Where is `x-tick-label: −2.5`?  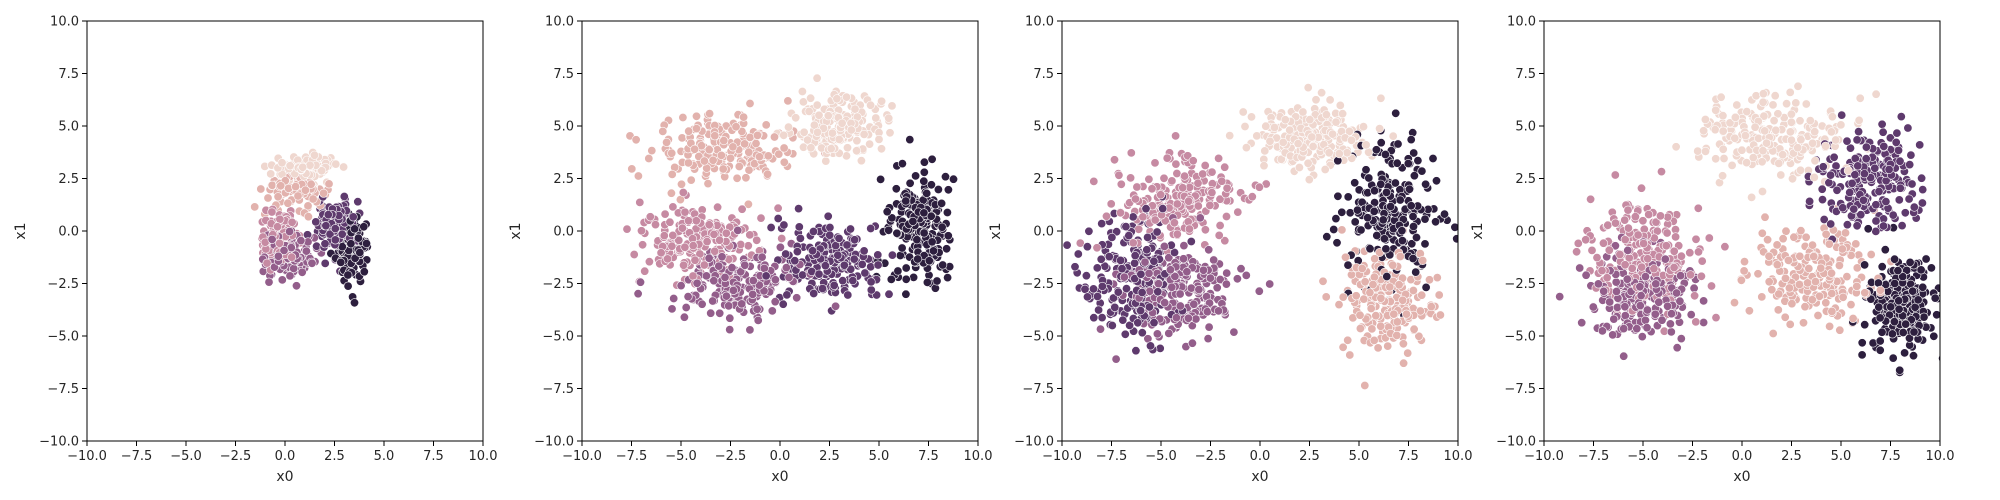
x-tick-label: −2.5 is located at coordinates (731, 456).